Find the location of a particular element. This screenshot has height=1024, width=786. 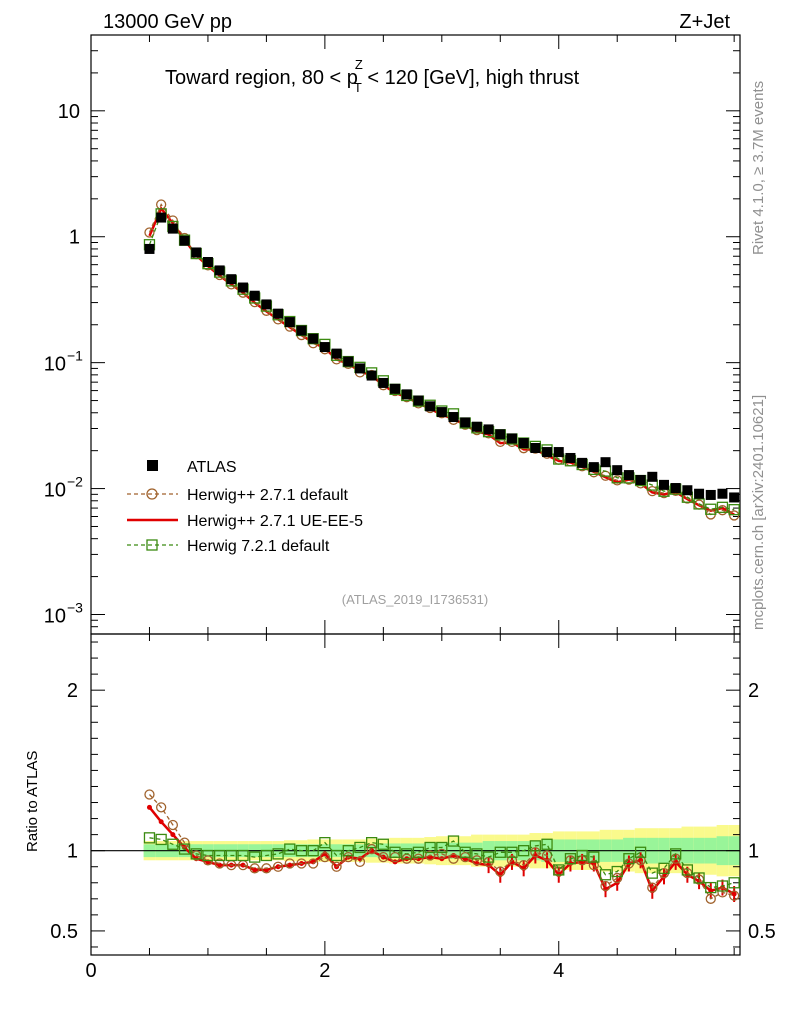

y-tick-label: 1 is located at coordinates (74, 238).